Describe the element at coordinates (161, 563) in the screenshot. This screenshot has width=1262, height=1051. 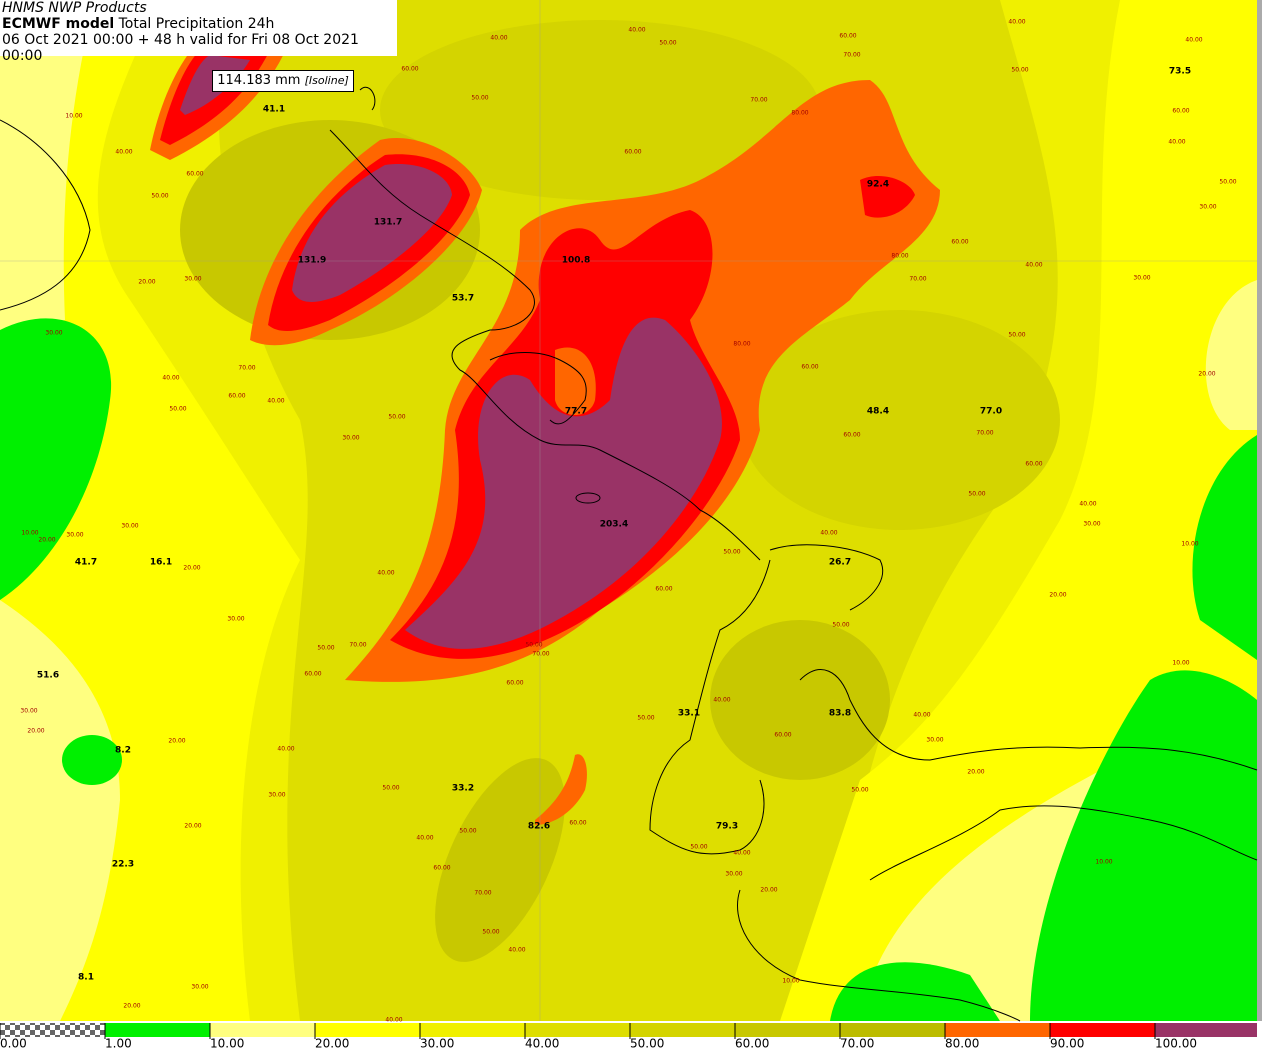
I see `point-value: 16.1` at that location.